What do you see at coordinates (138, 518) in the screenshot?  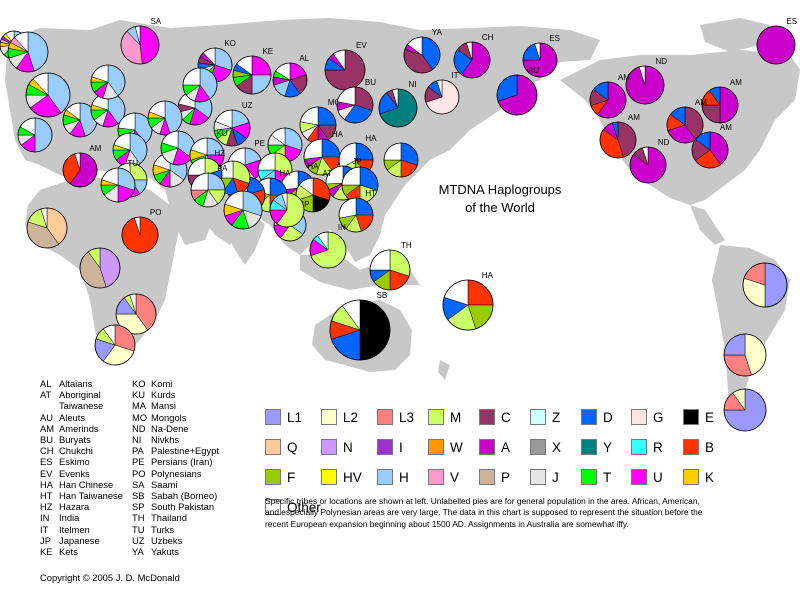 I see `abbreviation-code: TH` at bounding box center [138, 518].